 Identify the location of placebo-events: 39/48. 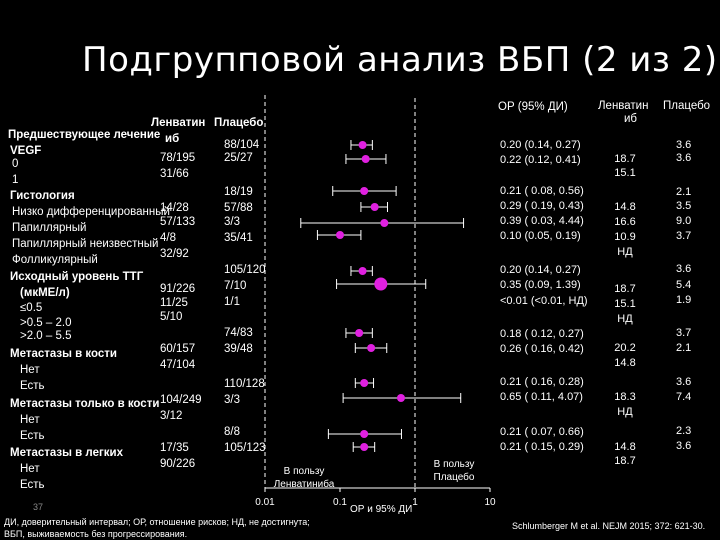
(238, 349).